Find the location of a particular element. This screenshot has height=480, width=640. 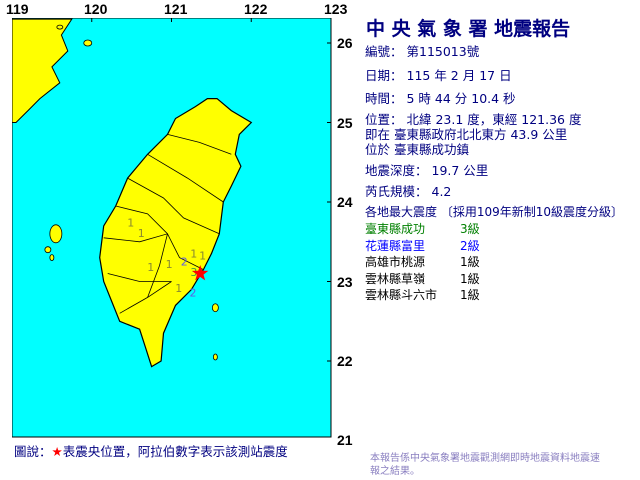

magnitude-label: 芮氏規模： is located at coordinates (396, 191).